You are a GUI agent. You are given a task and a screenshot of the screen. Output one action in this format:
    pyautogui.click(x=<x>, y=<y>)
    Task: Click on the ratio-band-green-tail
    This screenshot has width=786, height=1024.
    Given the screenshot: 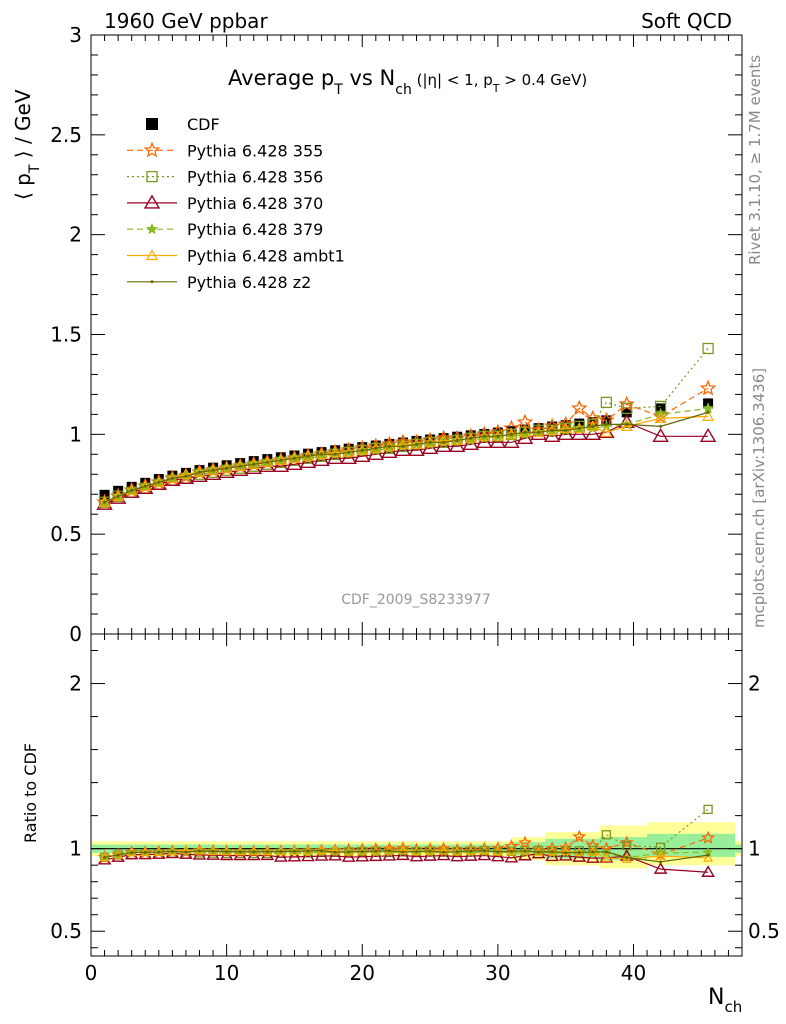 What is the action you would take?
    pyautogui.click(x=691, y=845)
    